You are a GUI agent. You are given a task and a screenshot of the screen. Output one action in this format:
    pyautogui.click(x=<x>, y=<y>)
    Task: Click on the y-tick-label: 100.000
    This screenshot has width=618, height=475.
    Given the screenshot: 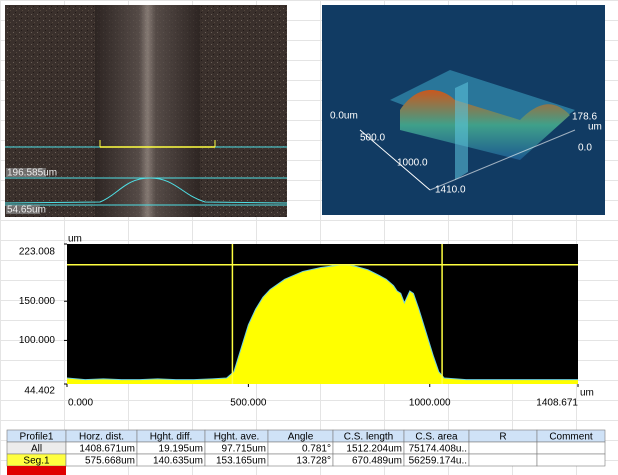 What is the action you would take?
    pyautogui.click(x=37, y=340)
    